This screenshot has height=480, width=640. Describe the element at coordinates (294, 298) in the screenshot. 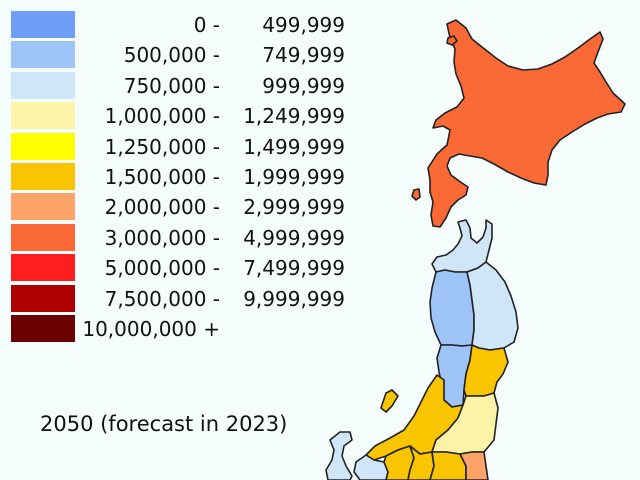

I see `legend-range-to: 9,999,999` at that location.